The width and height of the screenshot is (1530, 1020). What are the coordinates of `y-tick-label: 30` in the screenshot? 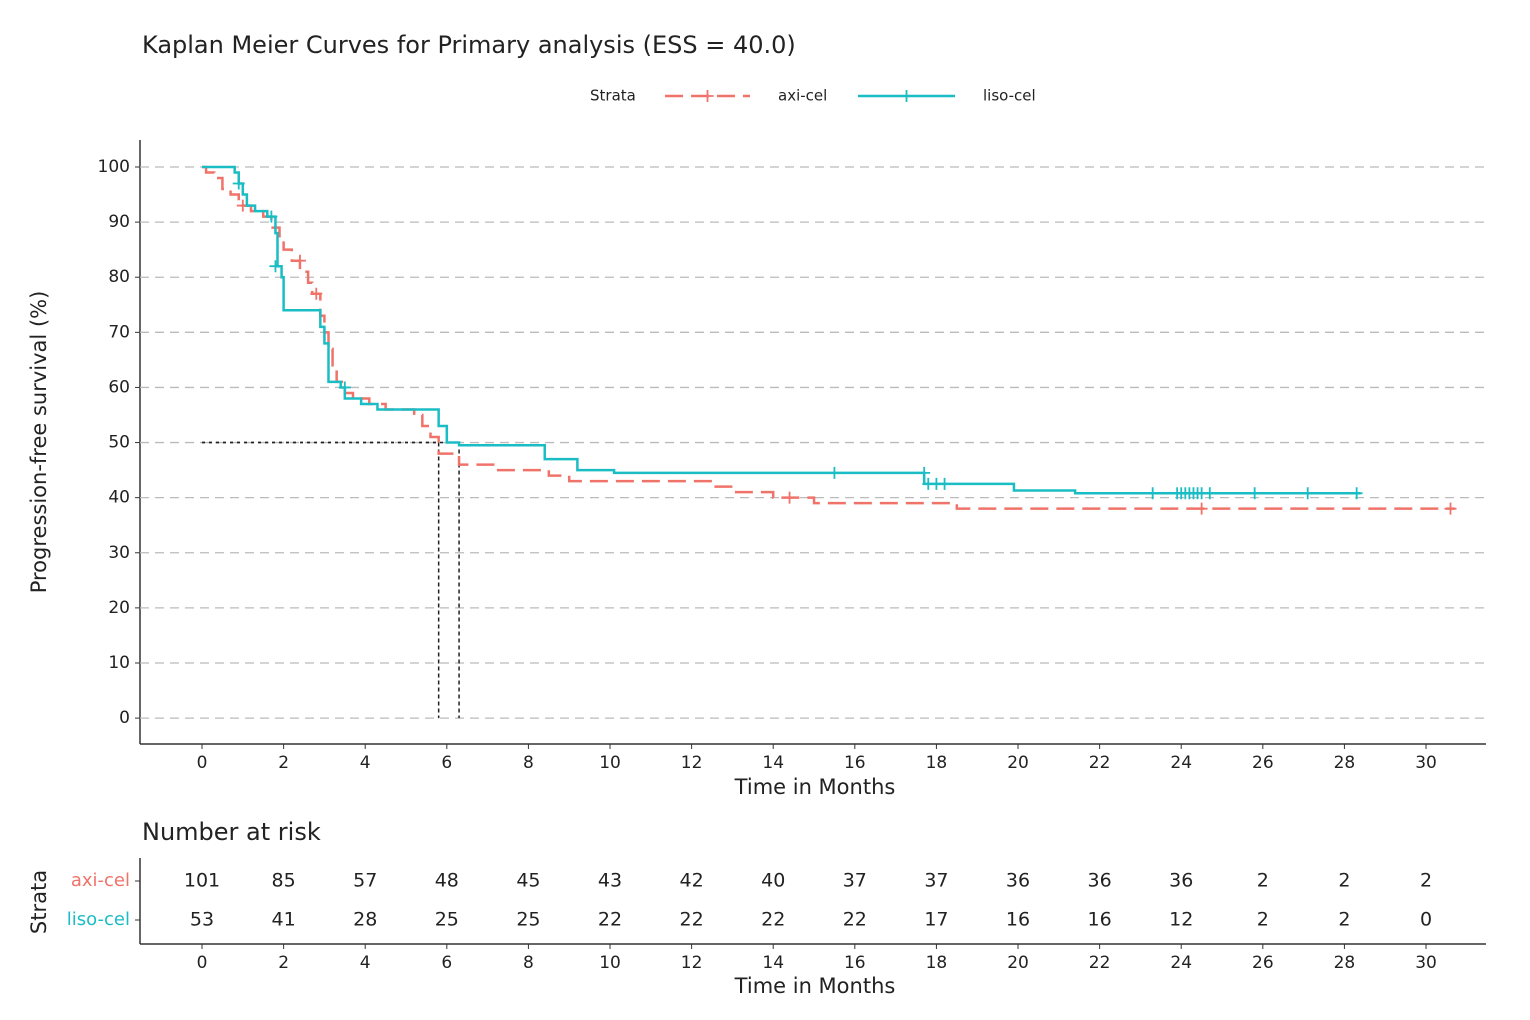 It's located at (119, 553).